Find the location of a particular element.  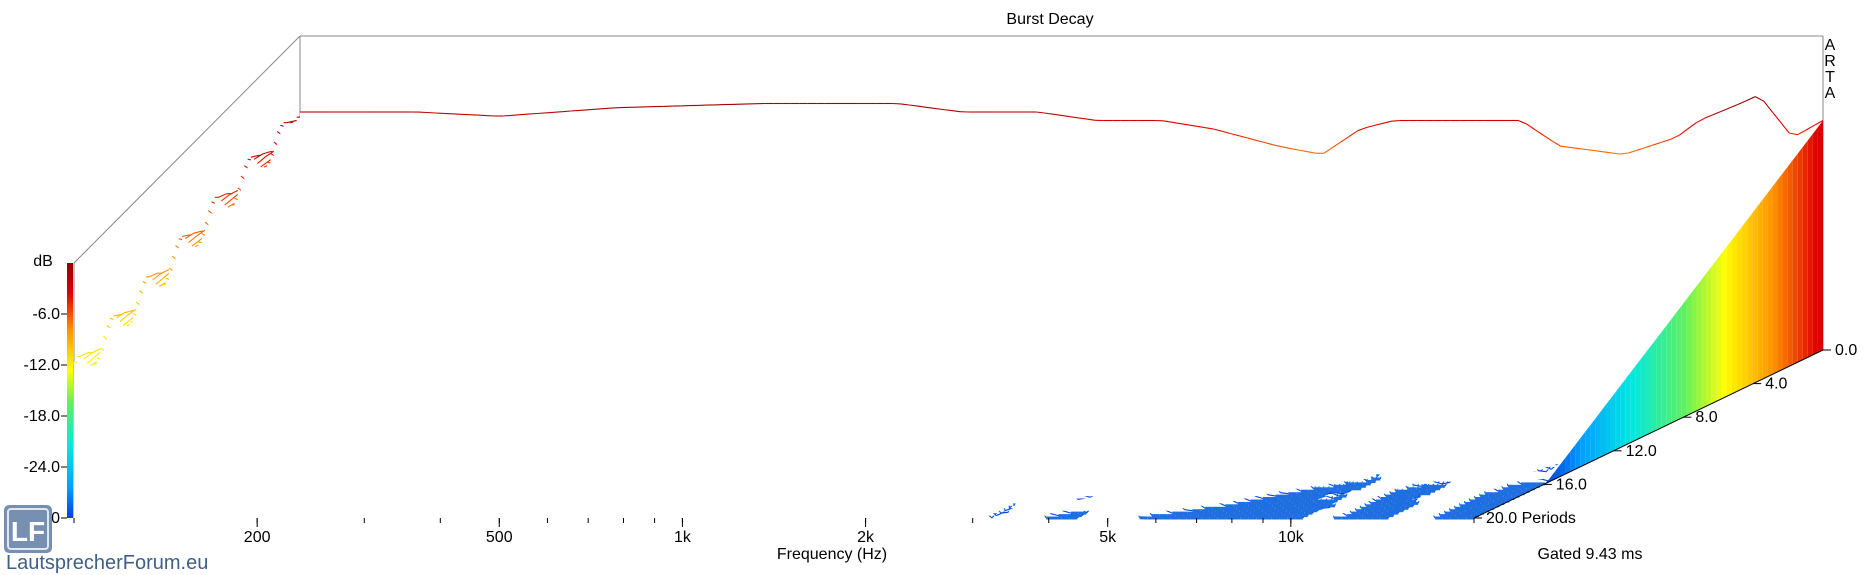

z-tick-label: -18.0 is located at coordinates (42, 416).